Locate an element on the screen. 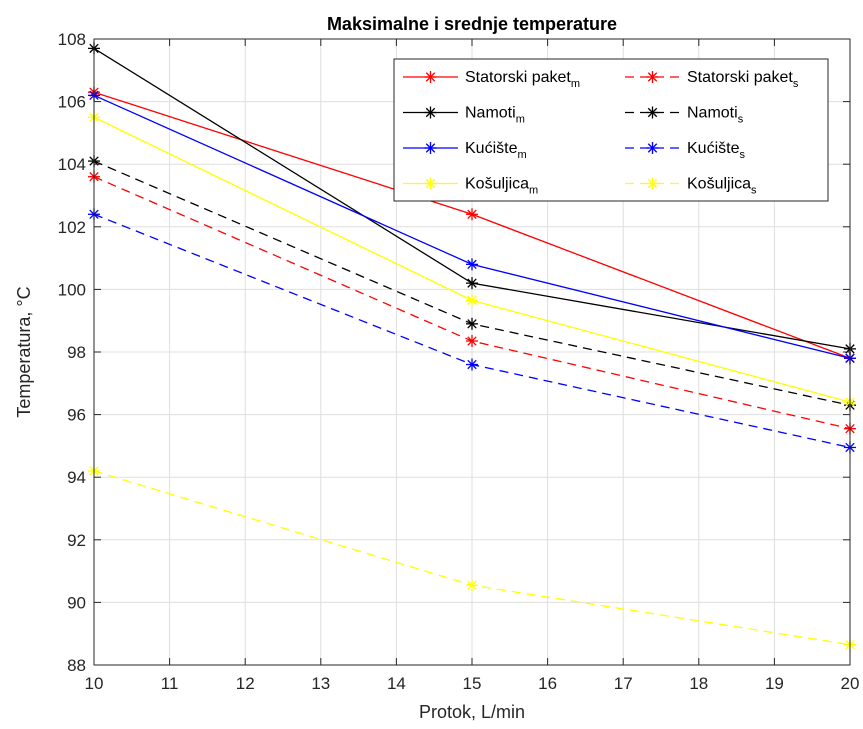 The image size is (863, 729). x-tick-label: 11 is located at coordinates (170, 683).